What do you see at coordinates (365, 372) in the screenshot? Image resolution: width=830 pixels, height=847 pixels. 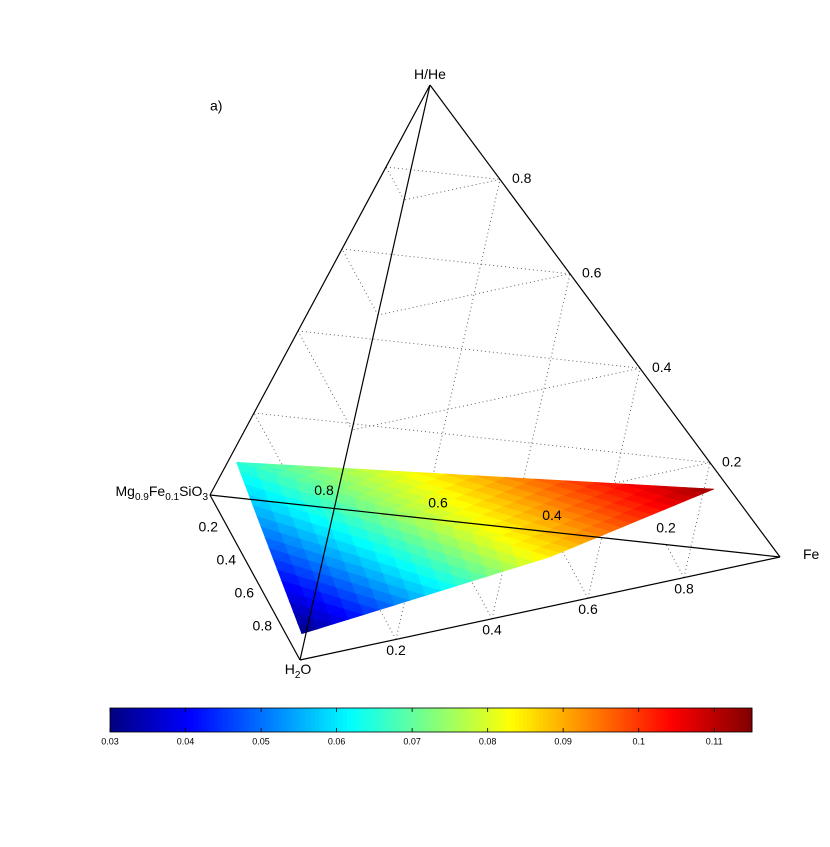 I see `edge` at bounding box center [365, 372].